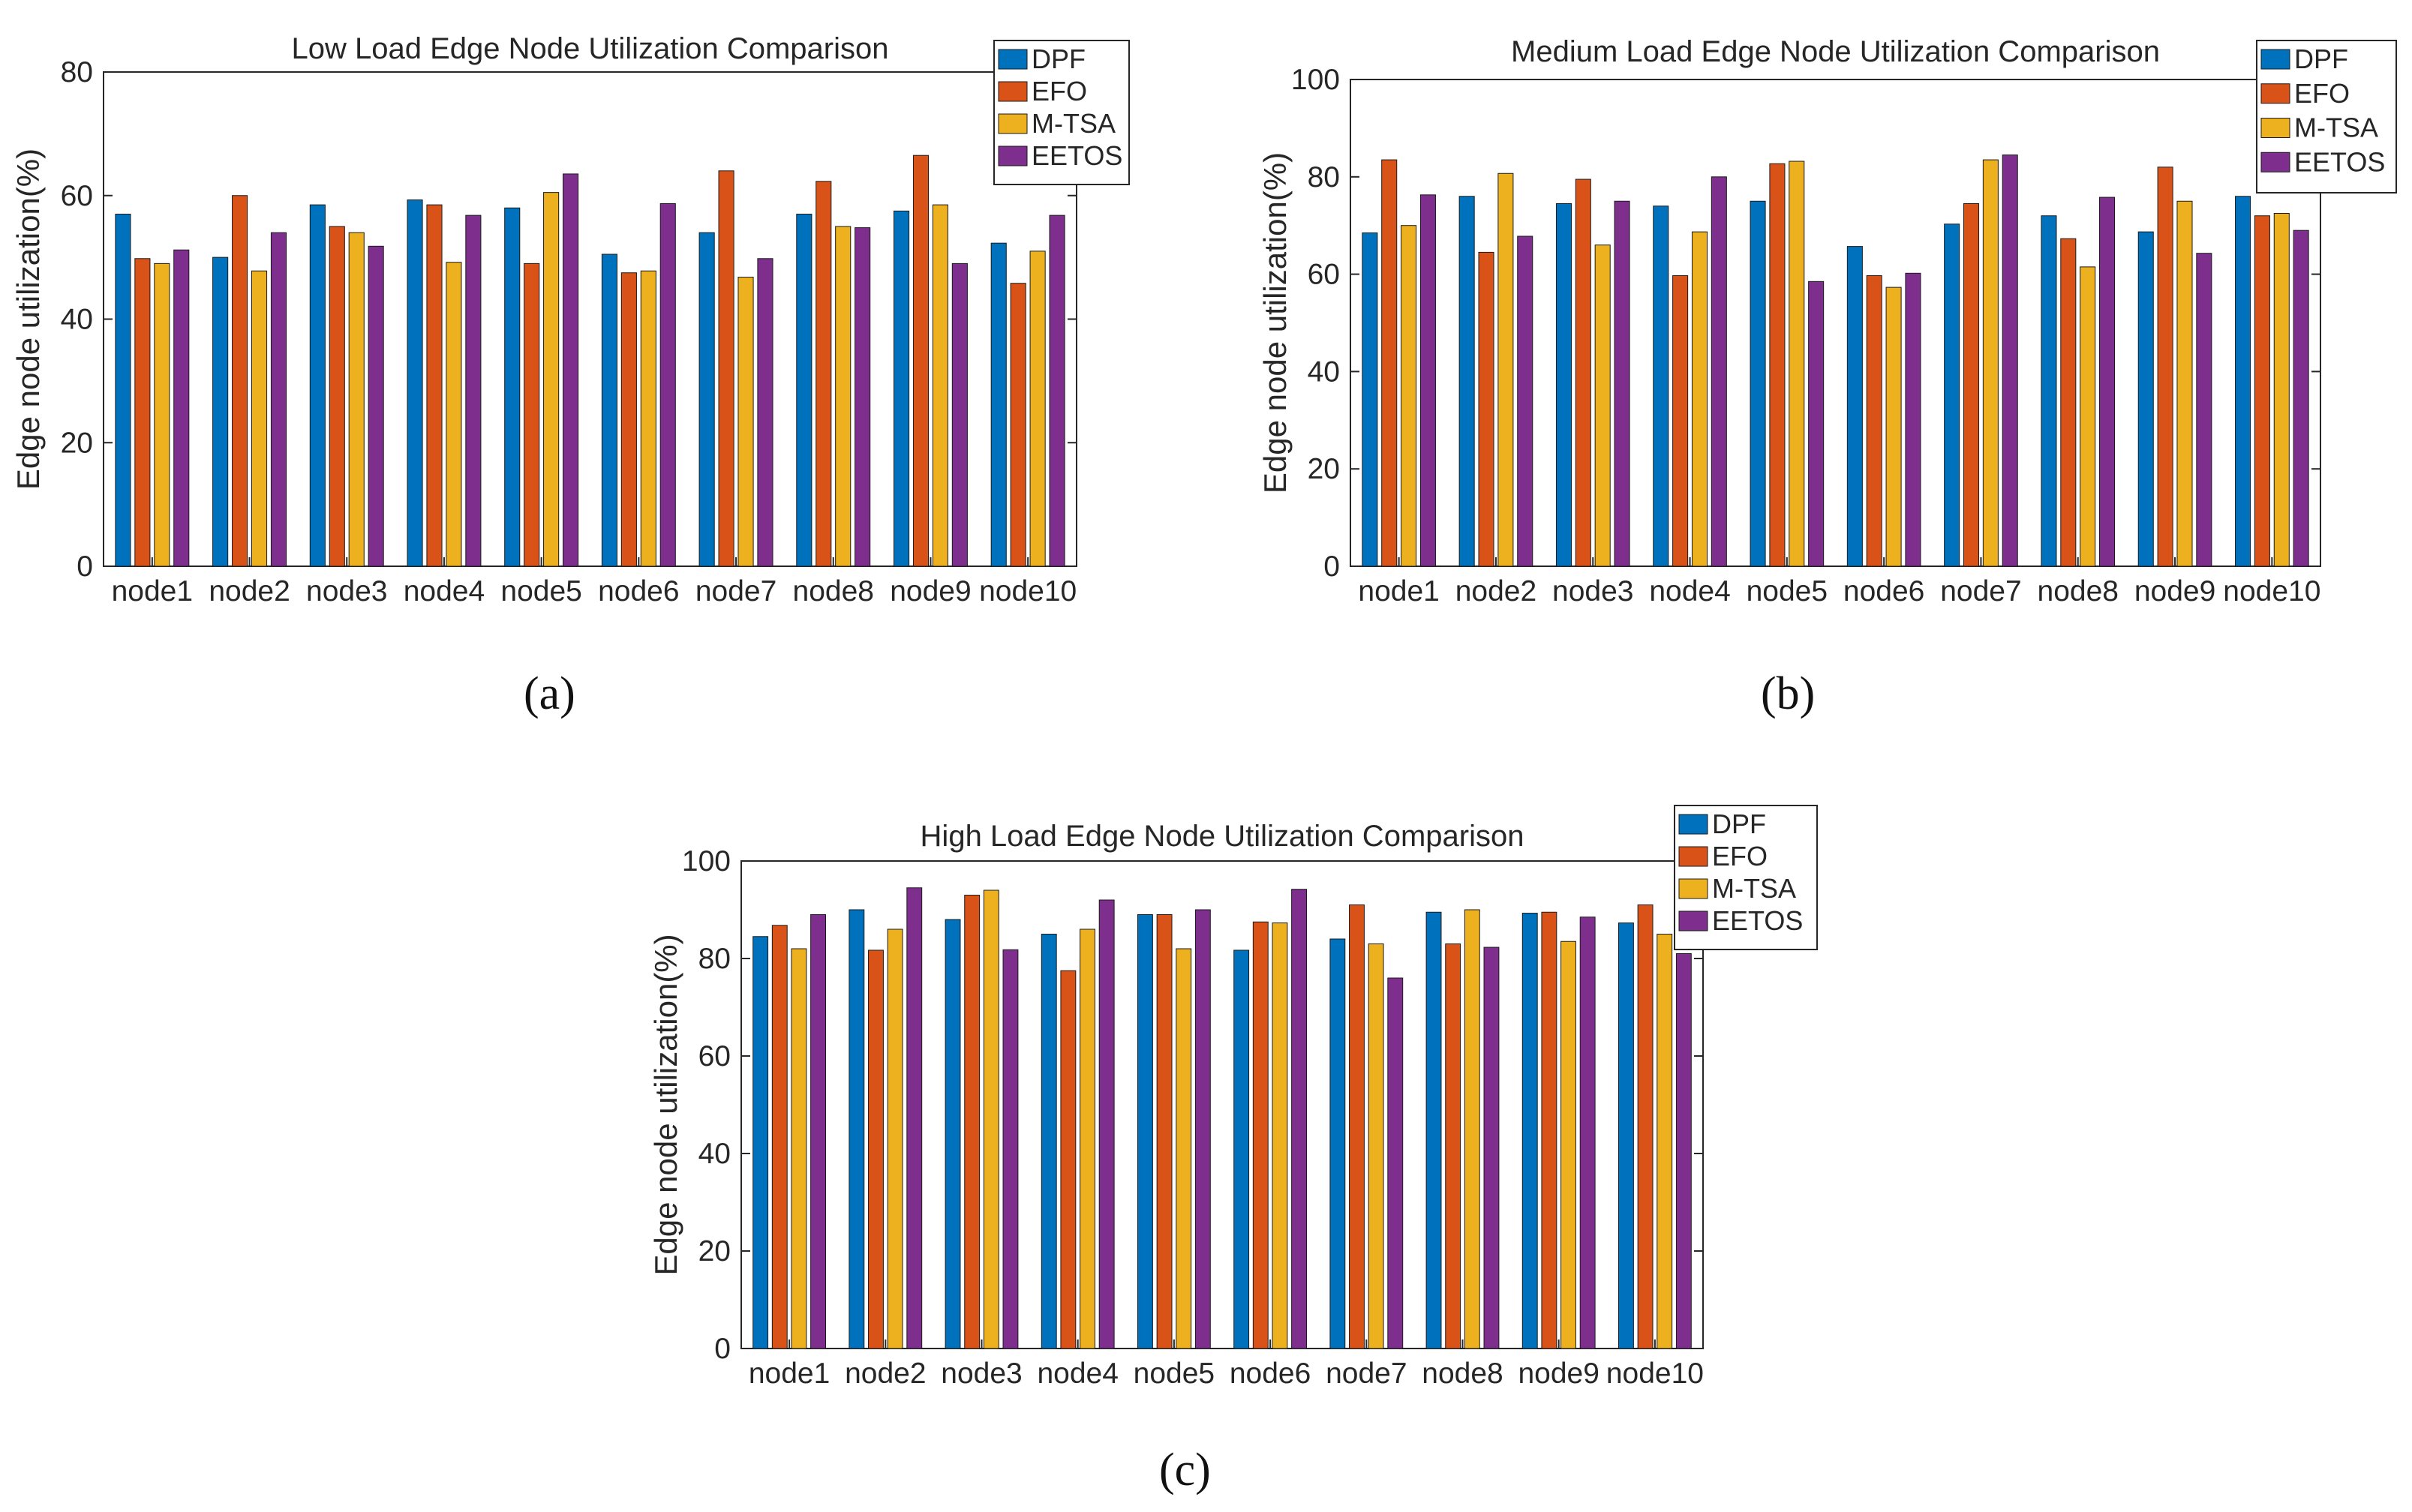 The image size is (2412, 1512). I want to click on bar-eetos-node4, so click(1106, 1124).